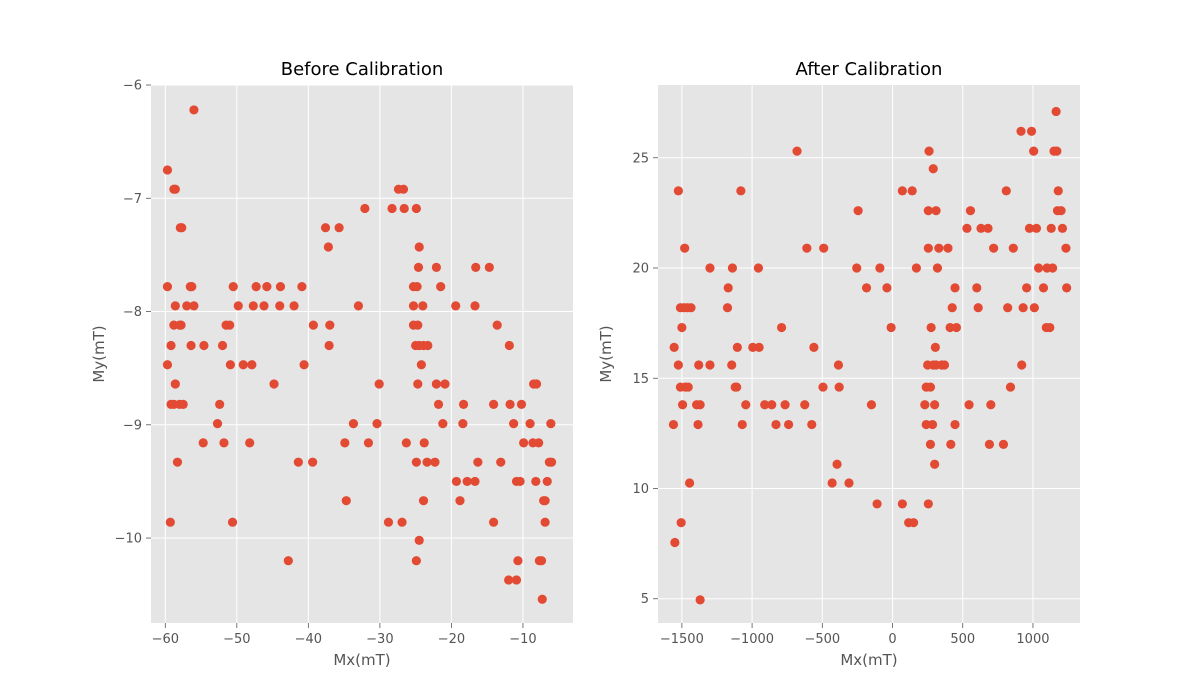  What do you see at coordinates (855, 635) in the screenshot?
I see `x-ticks: −1500 −1000 −500 0 500 1000` at bounding box center [855, 635].